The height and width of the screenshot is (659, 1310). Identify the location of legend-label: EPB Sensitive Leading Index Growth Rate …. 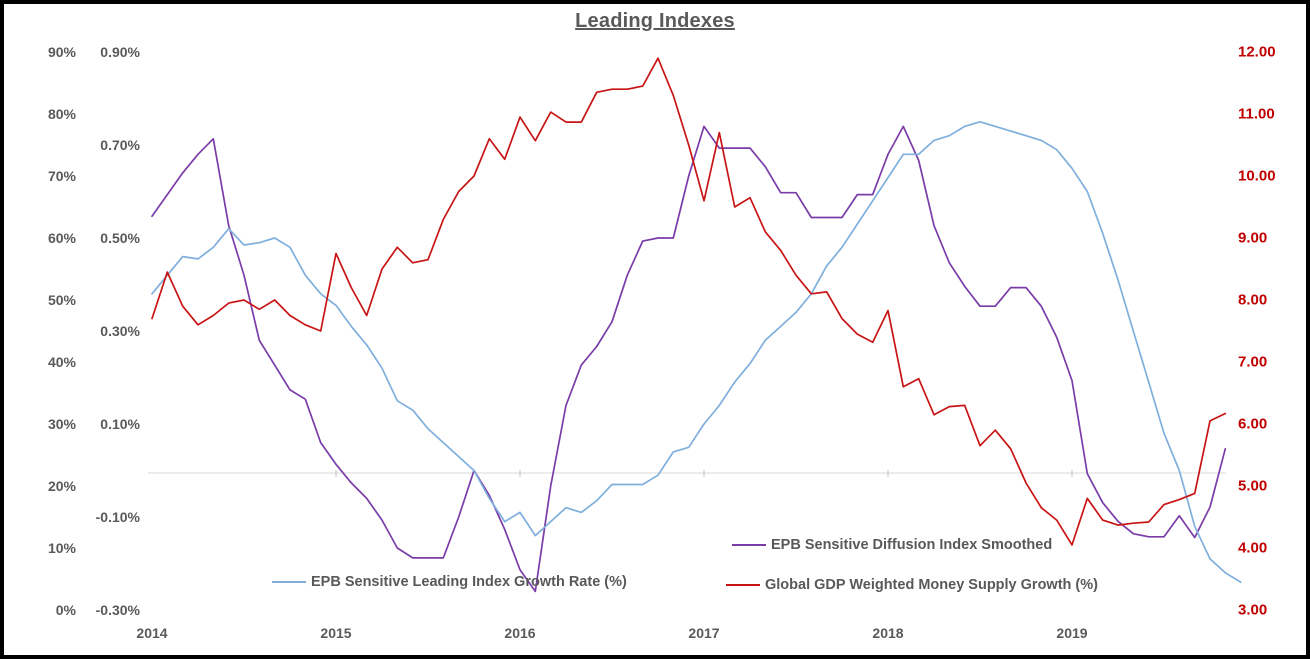
(469, 582).